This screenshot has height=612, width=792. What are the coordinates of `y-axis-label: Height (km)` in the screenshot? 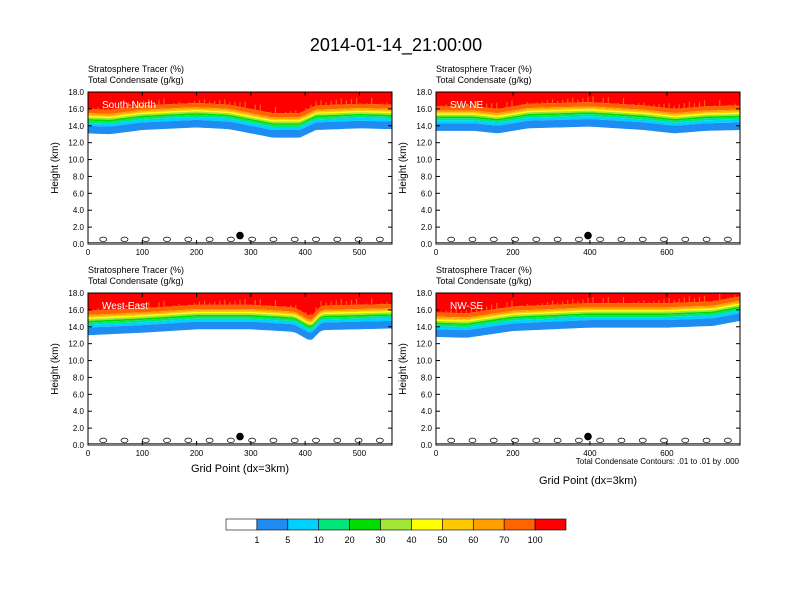 It's located at (55, 369).